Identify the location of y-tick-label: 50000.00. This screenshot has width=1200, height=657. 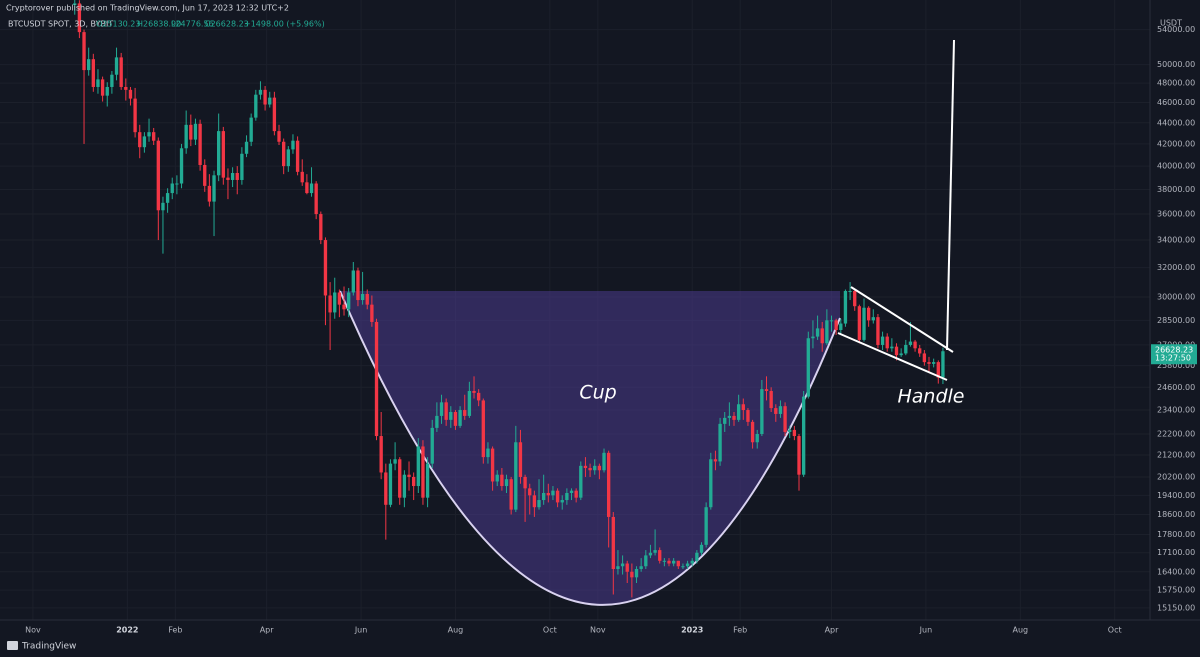
(1176, 64).